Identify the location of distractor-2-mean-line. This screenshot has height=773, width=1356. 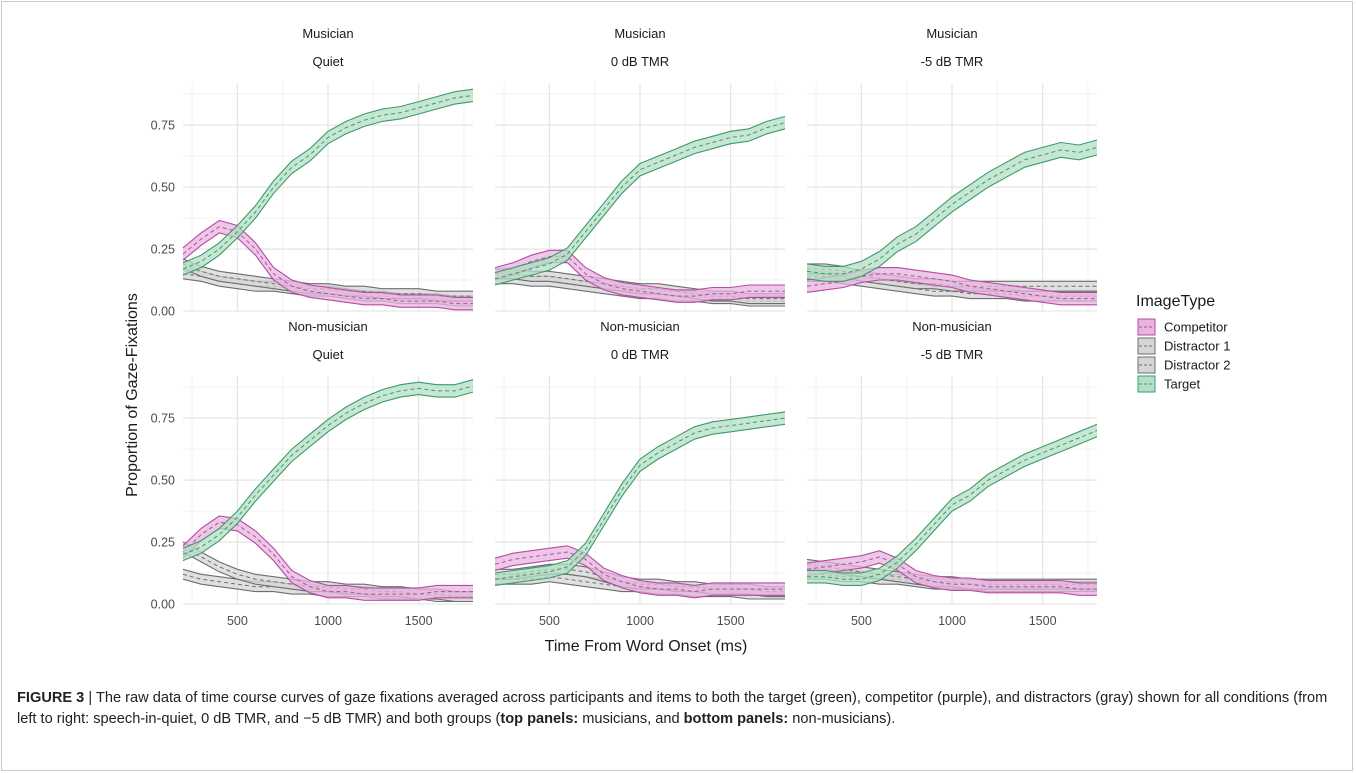
(327, 585).